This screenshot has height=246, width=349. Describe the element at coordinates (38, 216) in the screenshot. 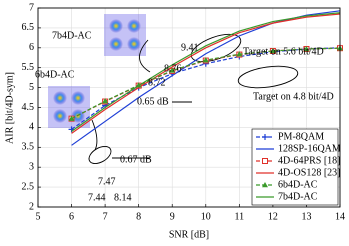

I see `x-tick-label: 5` at that location.